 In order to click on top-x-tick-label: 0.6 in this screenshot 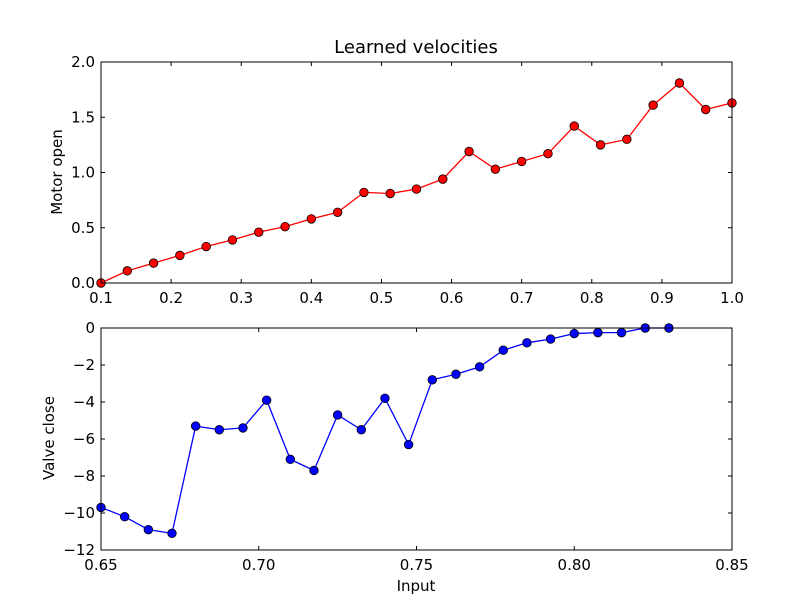, I will do `click(452, 298)`.